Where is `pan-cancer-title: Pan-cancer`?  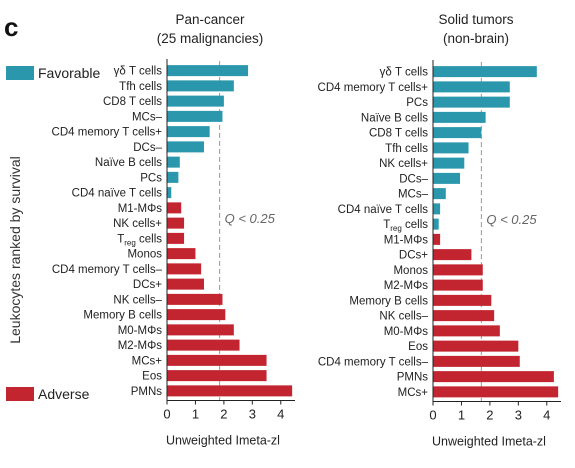 pan-cancer-title: Pan-cancer is located at coordinates (210, 19).